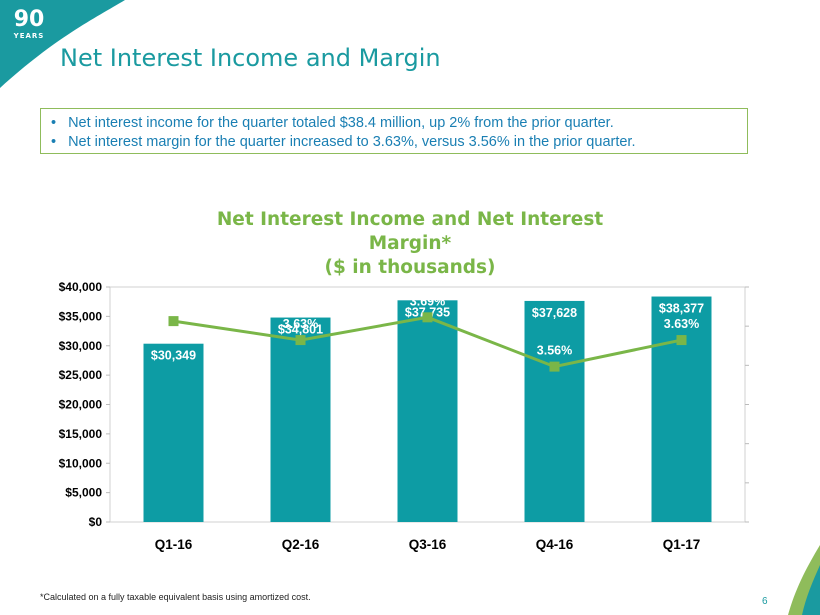 Image resolution: width=820 pixels, height=615 pixels. Describe the element at coordinates (81, 316) in the screenshot. I see `y-axis-tick-label: $35,000` at that location.